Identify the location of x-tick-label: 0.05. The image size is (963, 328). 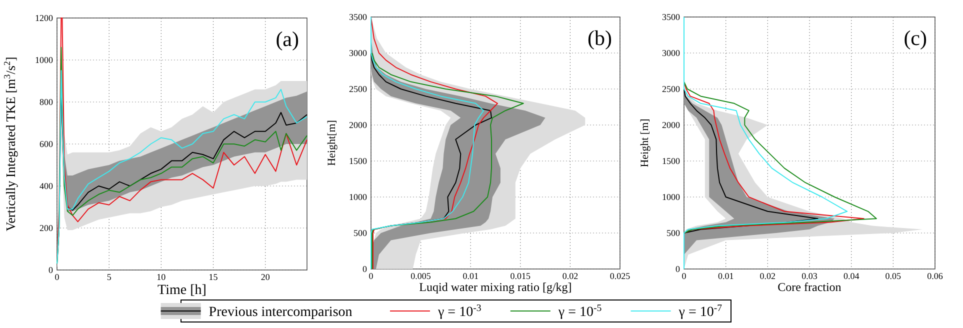
(893, 276).